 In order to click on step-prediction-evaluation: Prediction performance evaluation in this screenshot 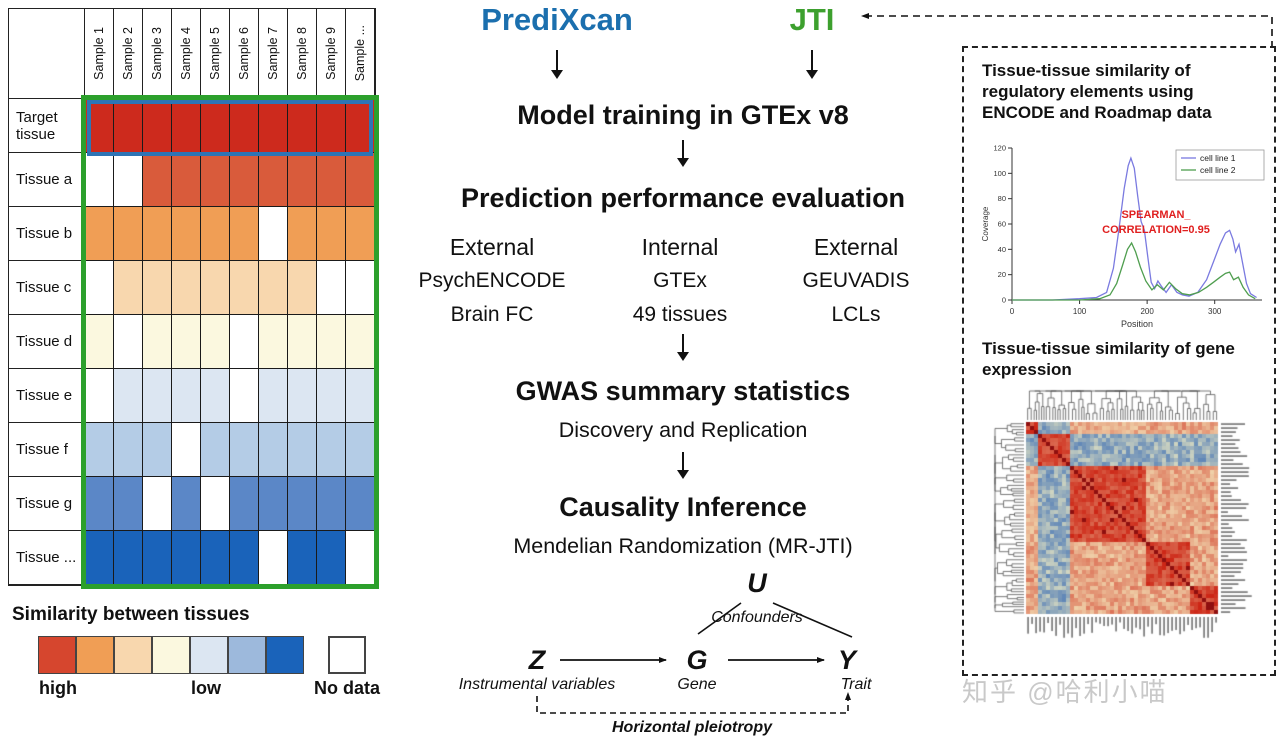, I will do `click(683, 198)`.